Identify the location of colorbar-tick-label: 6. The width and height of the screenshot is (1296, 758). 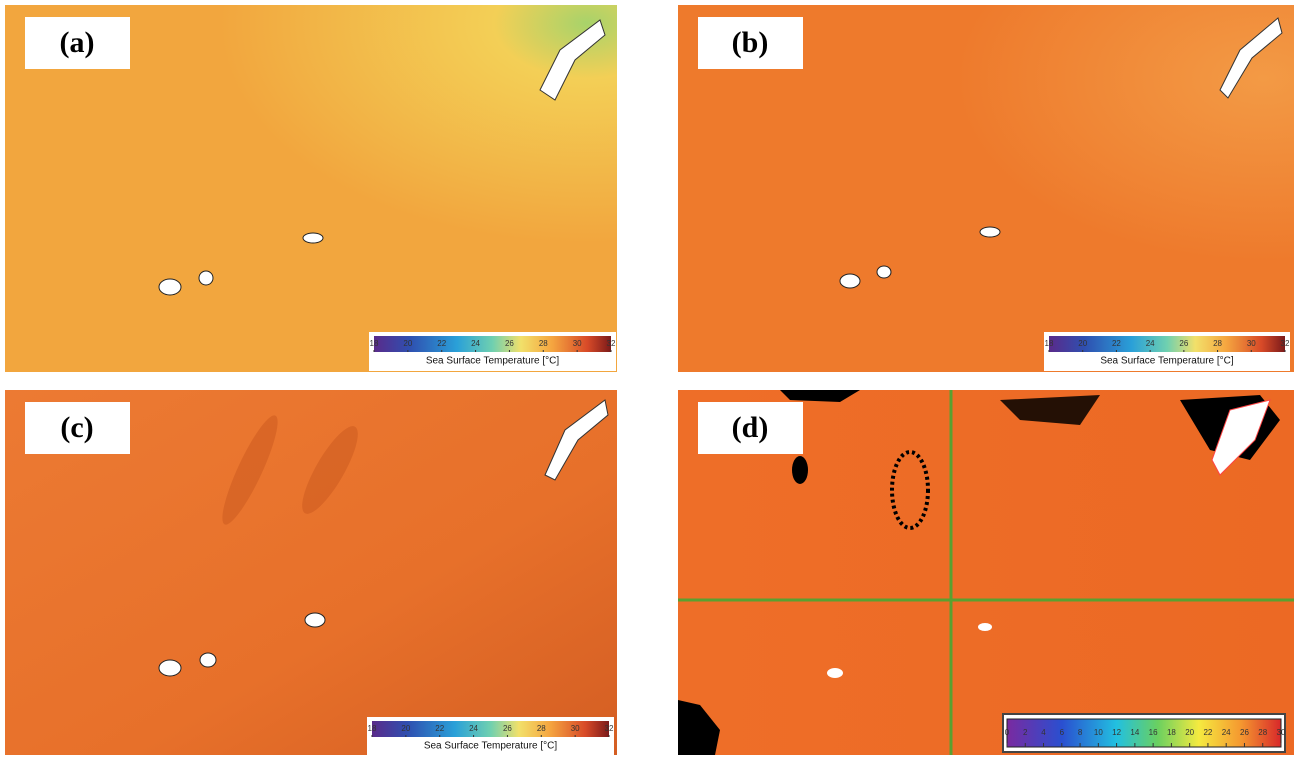
(1062, 732).